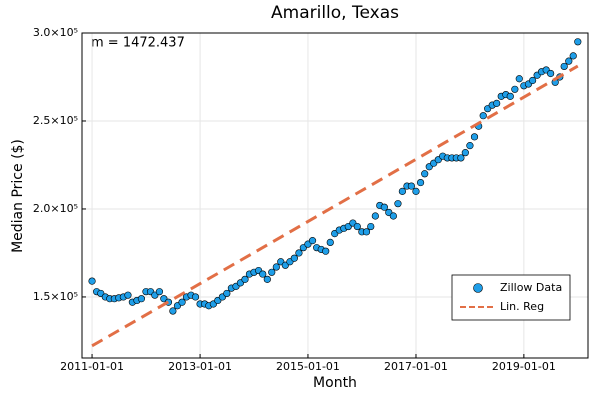 The height and width of the screenshot is (404, 600). Describe the element at coordinates (92, 366) in the screenshot. I see `x-tick-label: 2011-01-01` at that location.